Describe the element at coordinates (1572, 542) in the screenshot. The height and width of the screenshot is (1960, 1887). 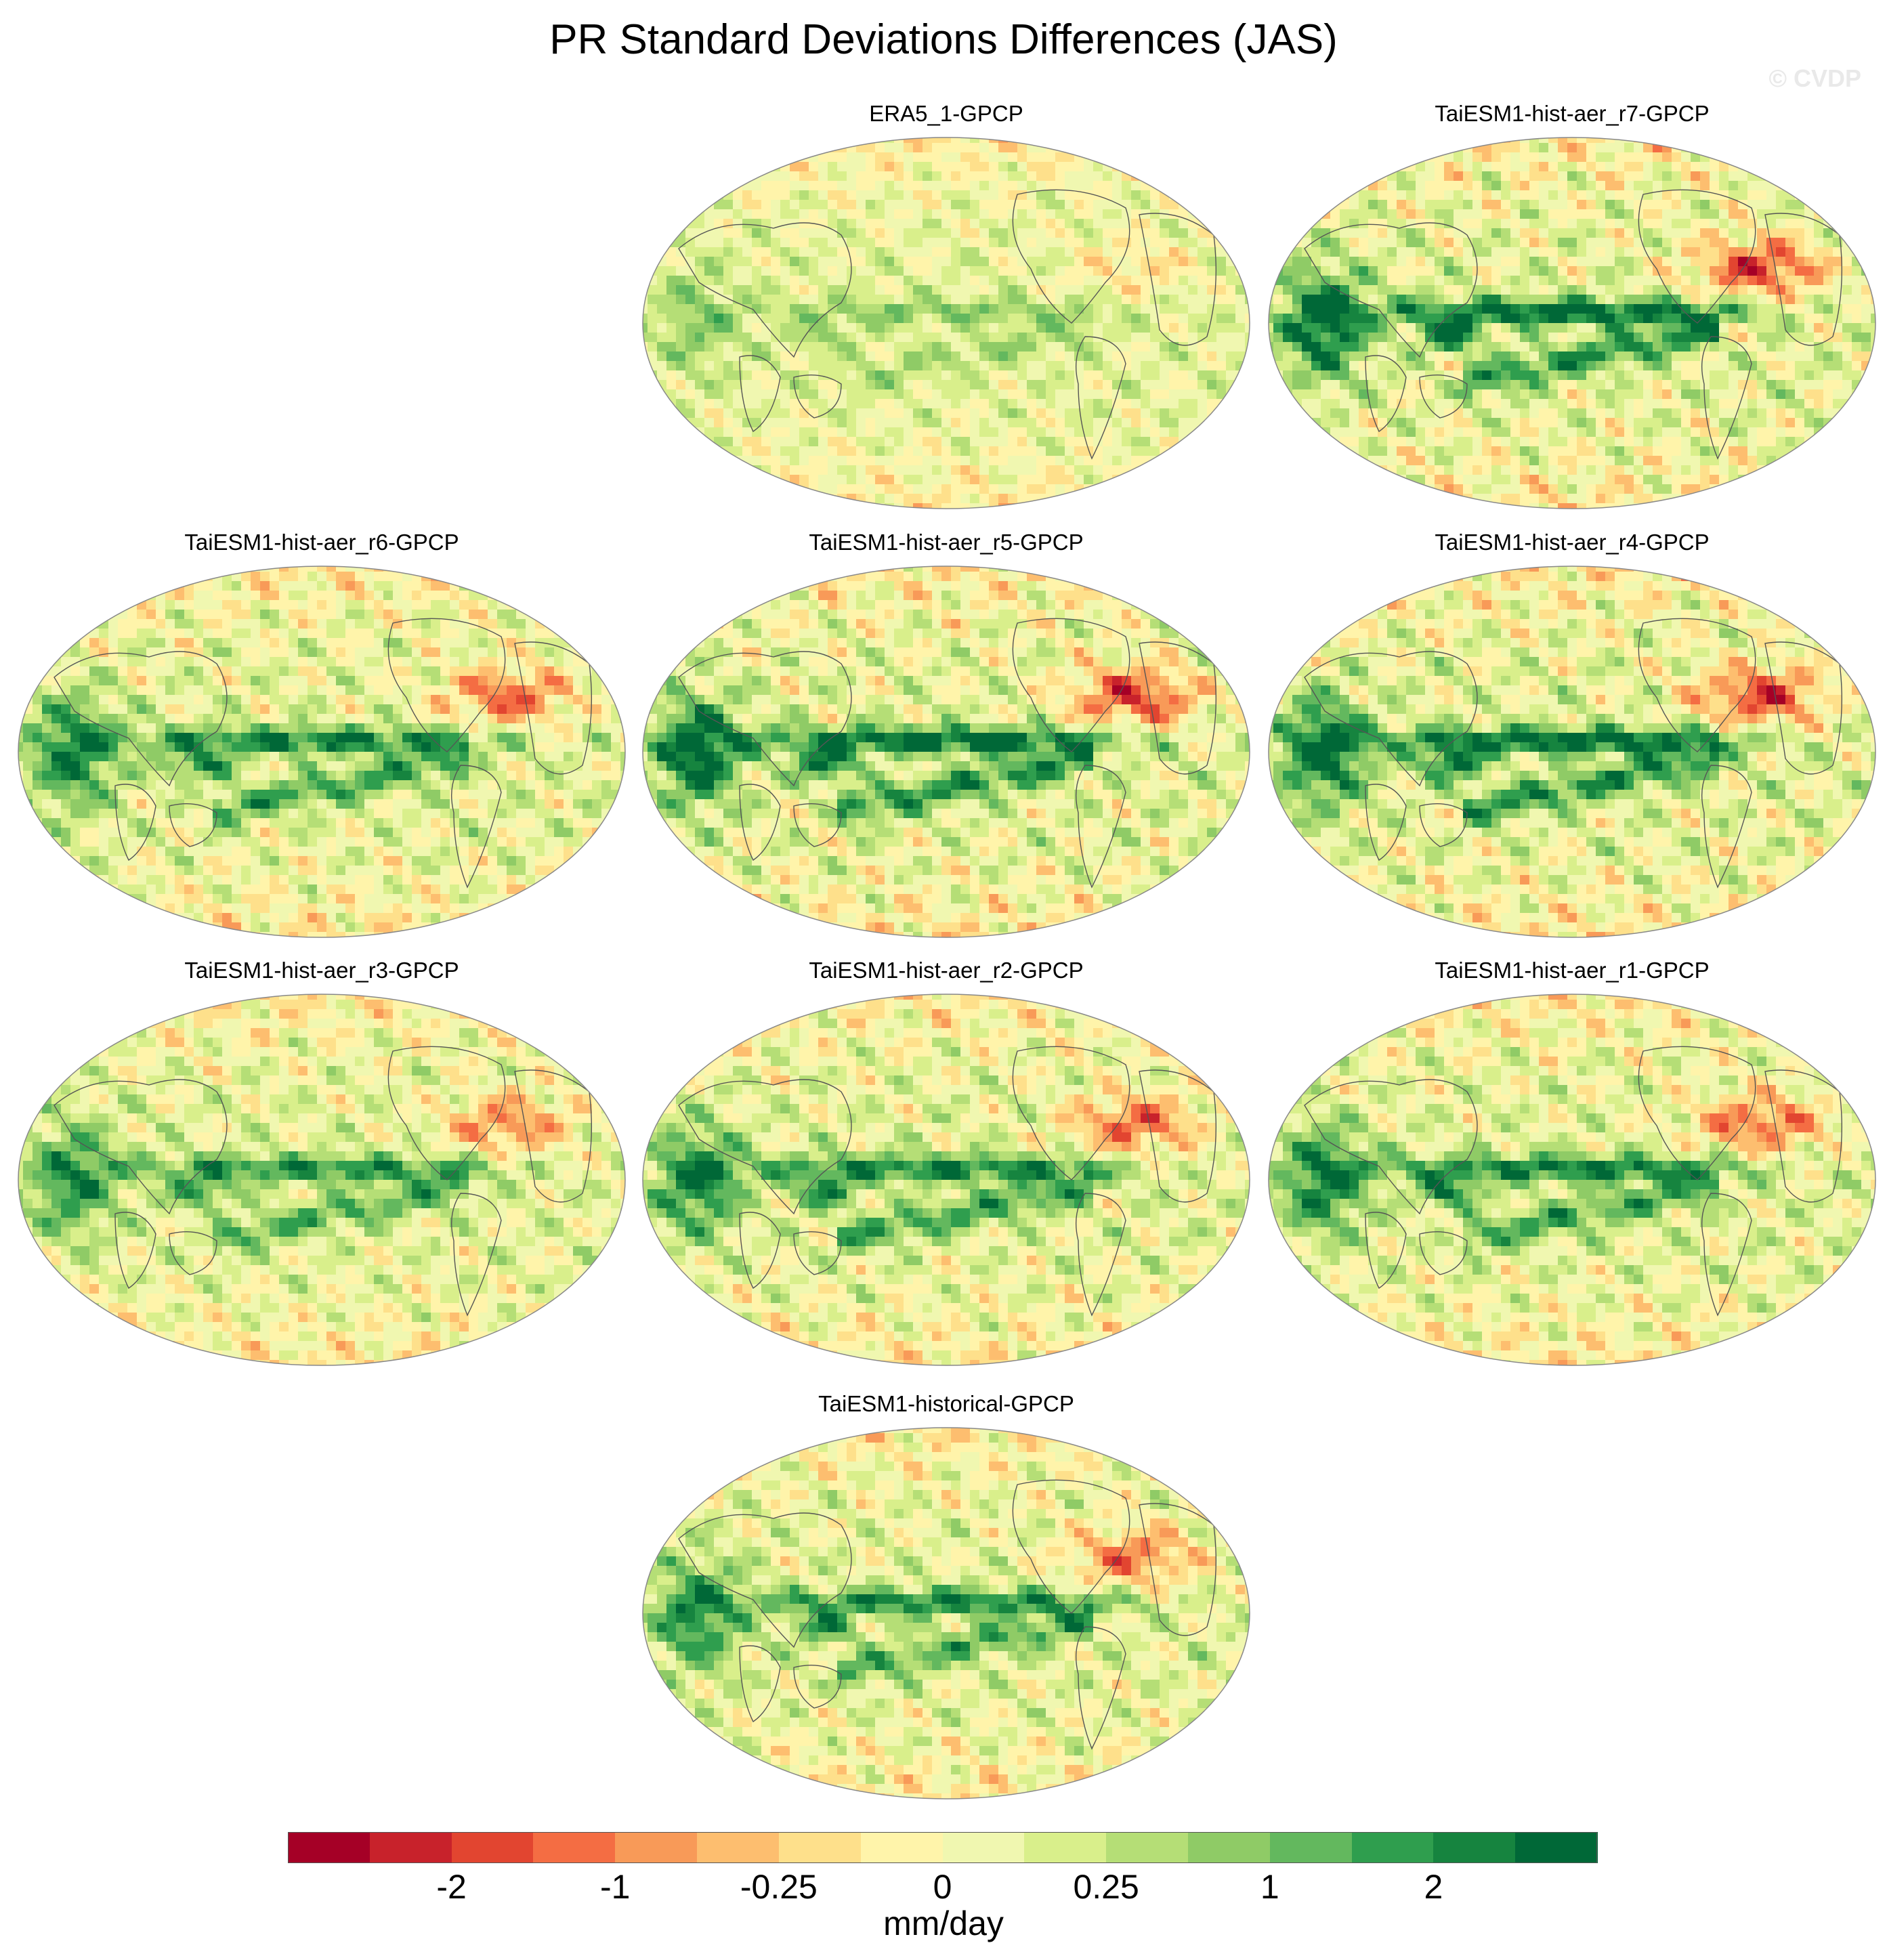
I see `panel-title: TaiESM1-hist-aer_r4-GPCP` at that location.